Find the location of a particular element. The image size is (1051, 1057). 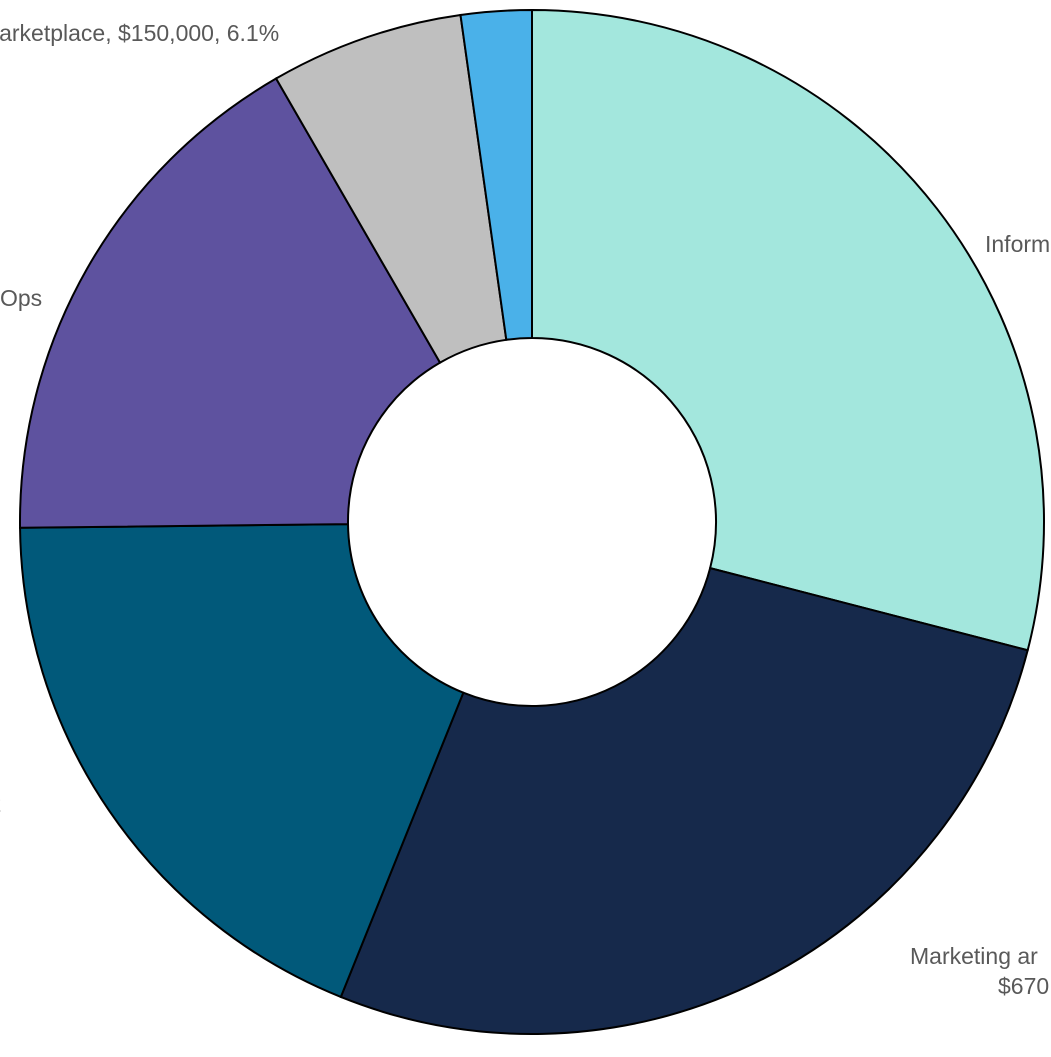

slice-label-3-line-0: Ops is located at coordinates (21, 298).